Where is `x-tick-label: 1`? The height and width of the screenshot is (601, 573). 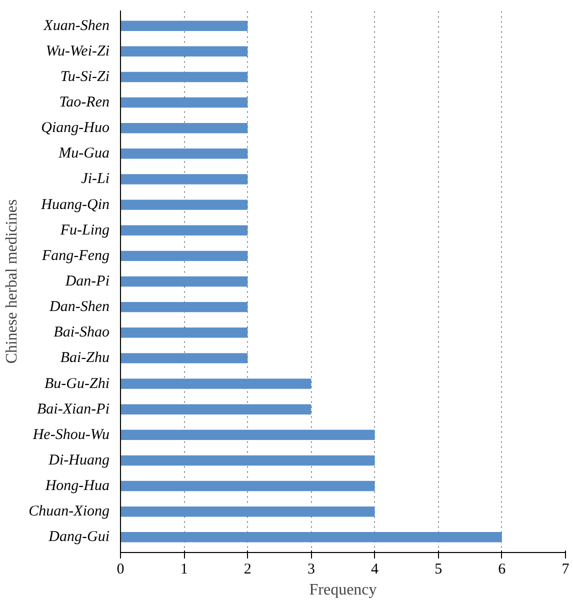
x-tick-label: 1 is located at coordinates (184, 570).